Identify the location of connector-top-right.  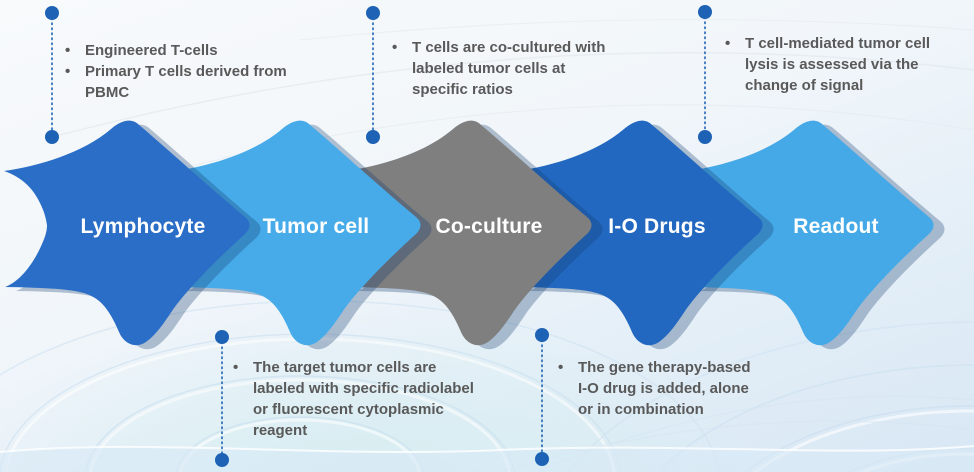
(705, 74).